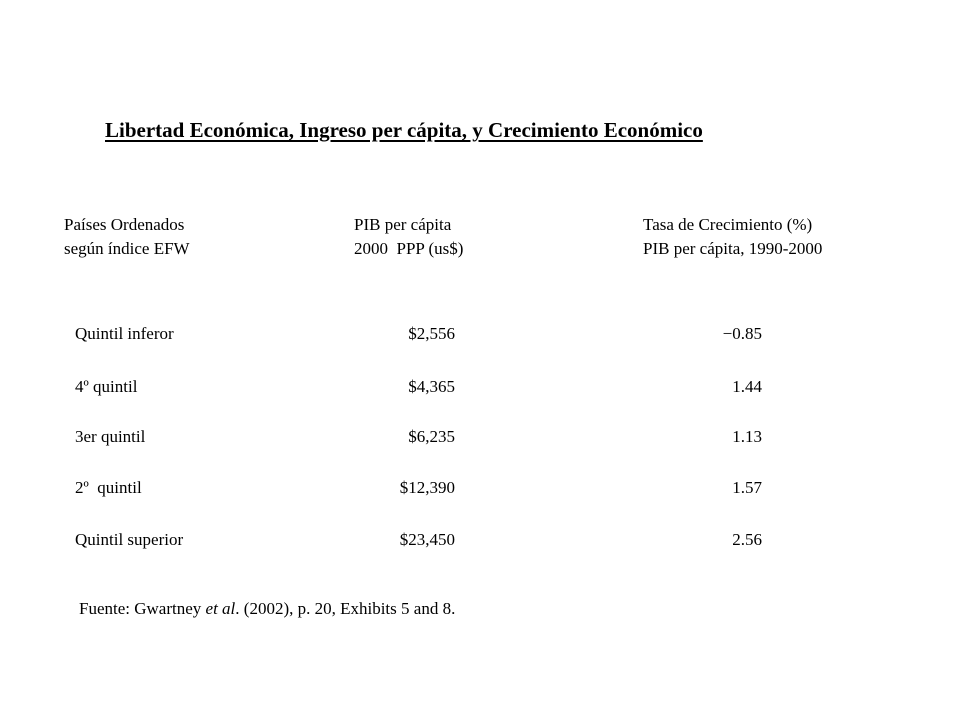 Image resolution: width=960 pixels, height=720 pixels. What do you see at coordinates (127, 248) in the screenshot?
I see `header-countries-line2: según índice EFW` at bounding box center [127, 248].